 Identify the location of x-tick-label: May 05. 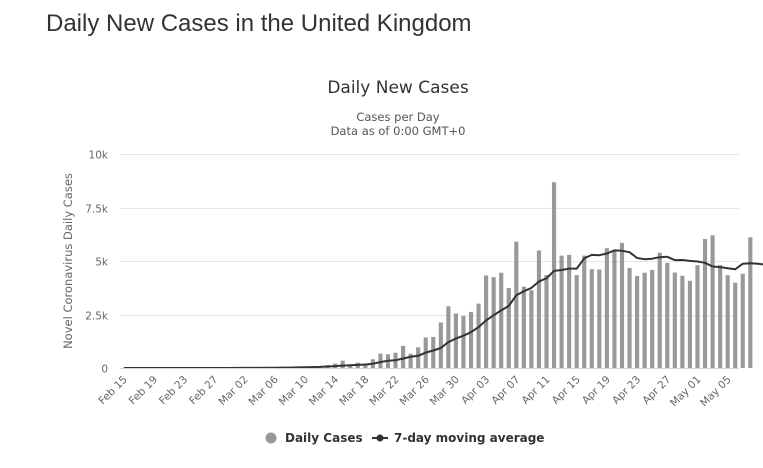
(716, 392).